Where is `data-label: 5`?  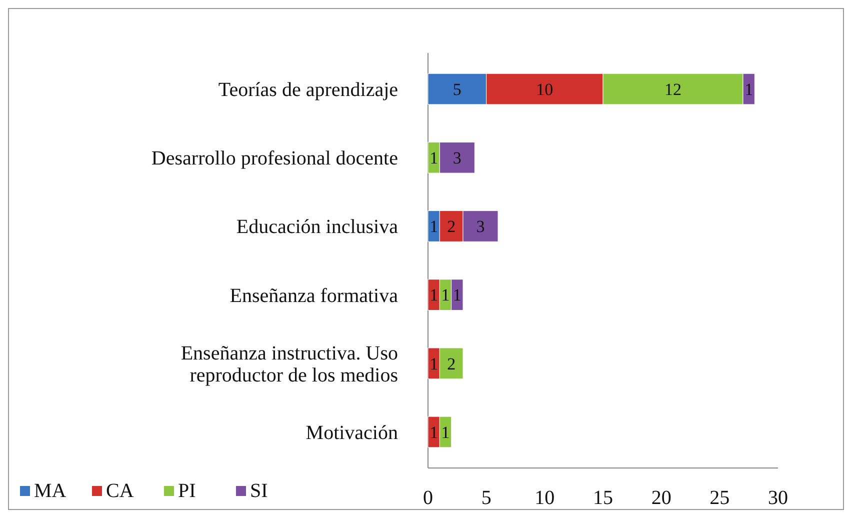 data-label: 5 is located at coordinates (457, 89).